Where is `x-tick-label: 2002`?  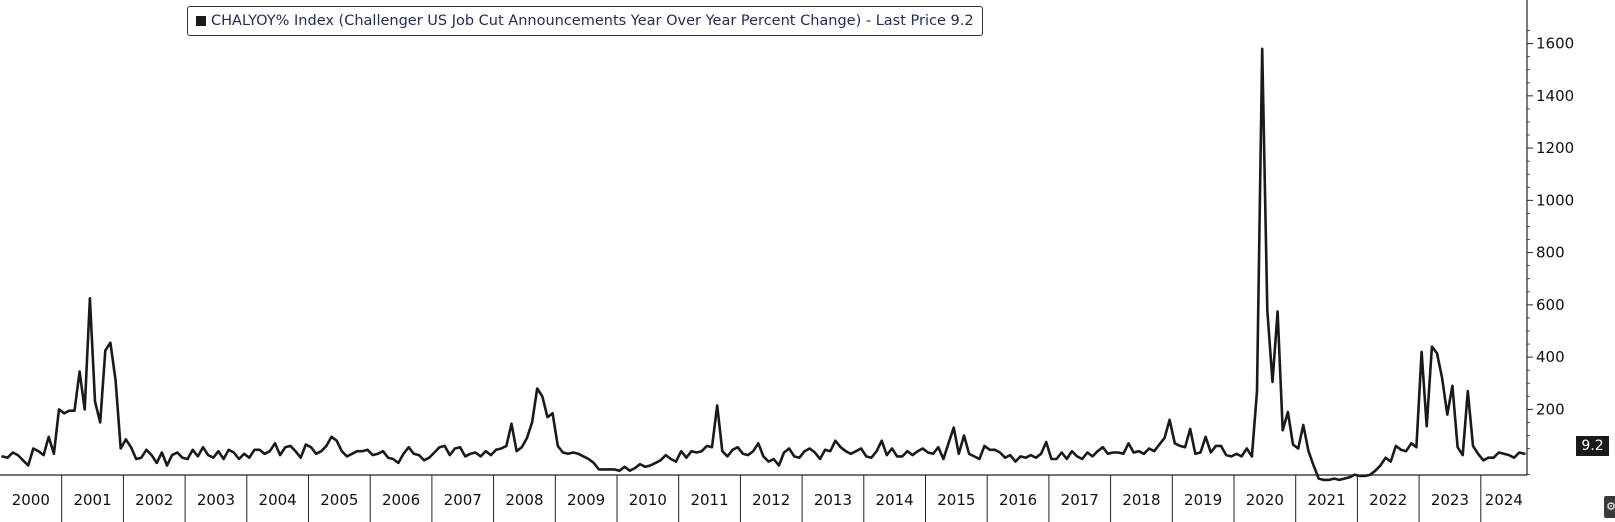 x-tick-label: 2002 is located at coordinates (154, 500).